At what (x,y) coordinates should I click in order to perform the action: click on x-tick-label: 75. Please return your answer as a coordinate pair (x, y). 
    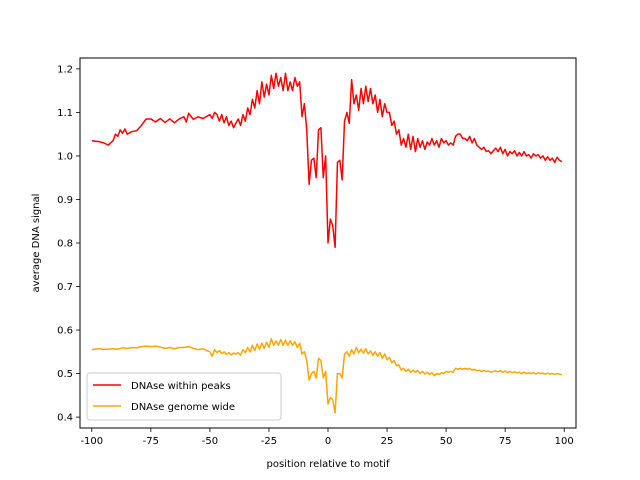
    Looking at the image, I should click on (505, 441).